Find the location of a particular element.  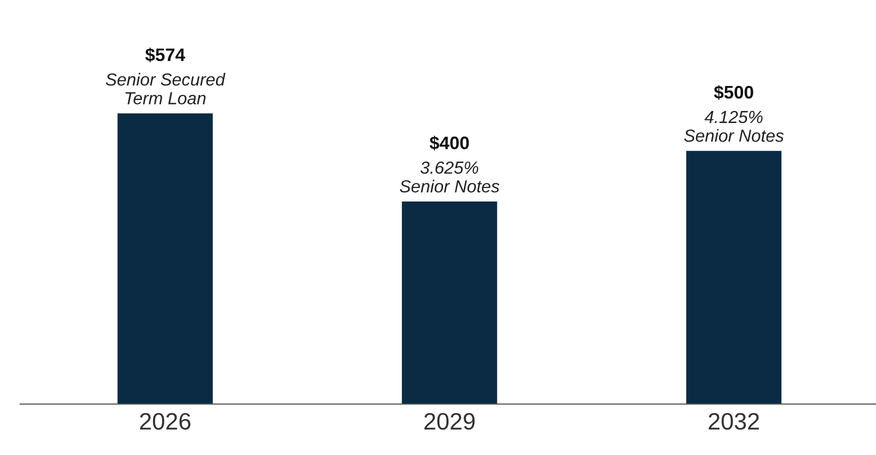

annotation: 3.625% Senior Notes is located at coordinates (450, 176).